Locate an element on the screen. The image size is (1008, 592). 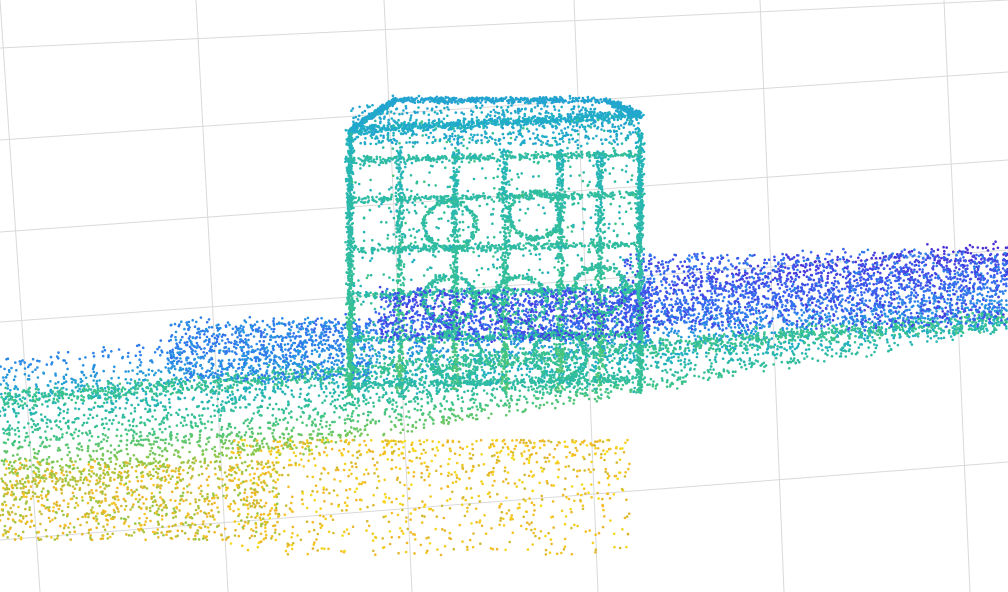
grid-line is located at coordinates (504, 24).